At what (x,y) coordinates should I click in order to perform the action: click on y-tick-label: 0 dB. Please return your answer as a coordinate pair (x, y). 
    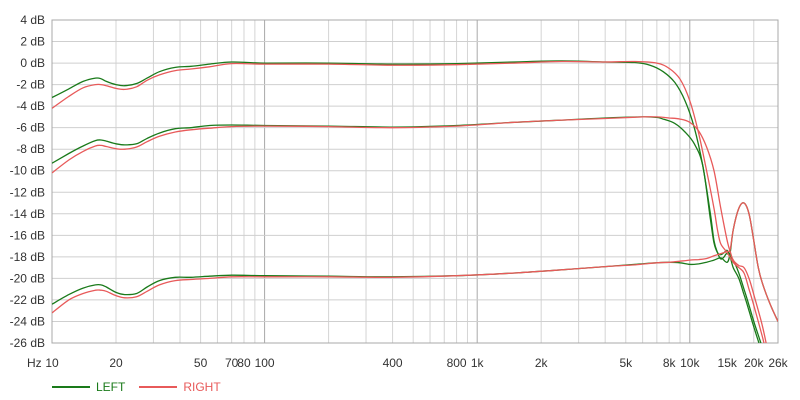
    Looking at the image, I should click on (32, 63).